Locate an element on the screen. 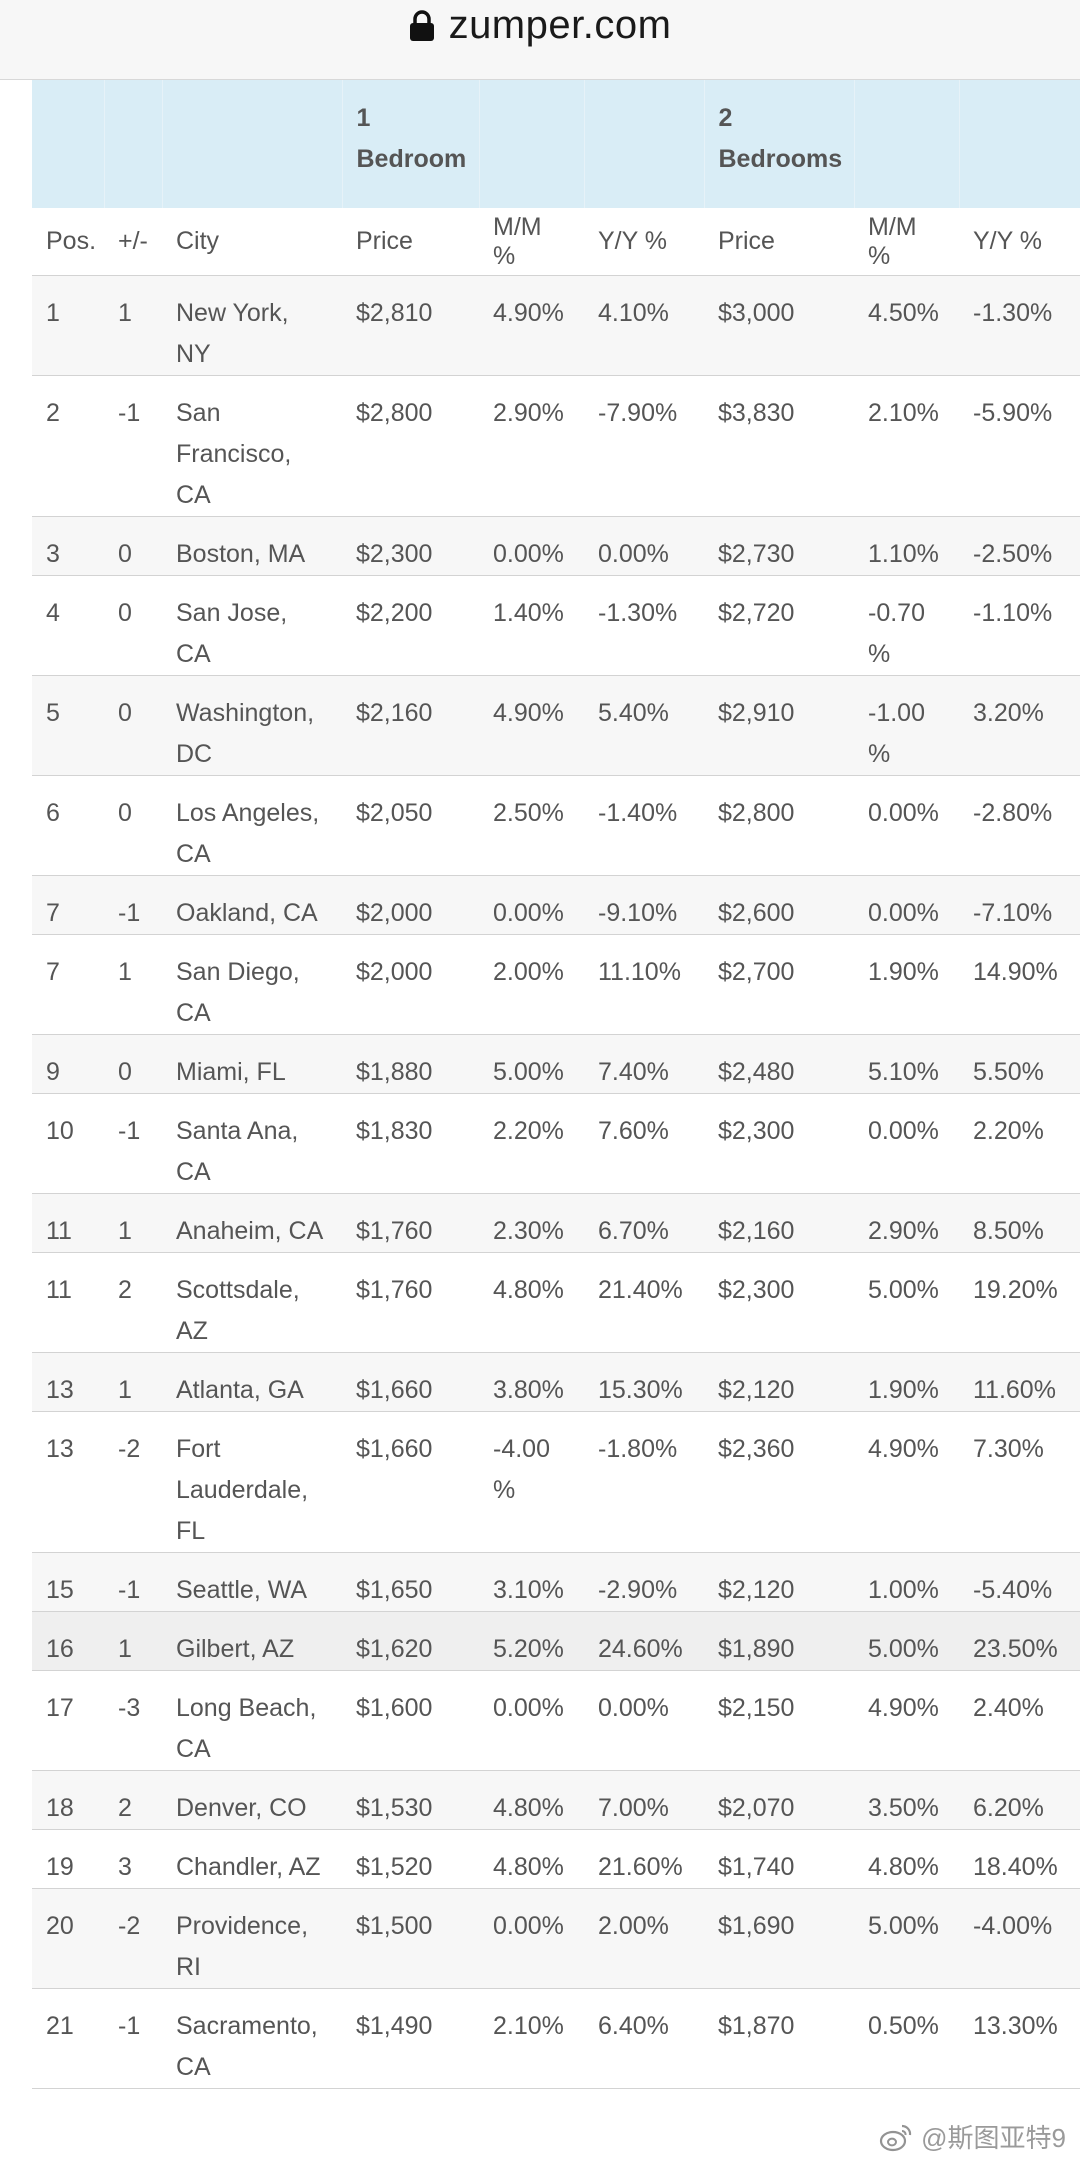 The height and width of the screenshot is (2161, 1080). watermark-text: @斯图亚特9 is located at coordinates (993, 2138).